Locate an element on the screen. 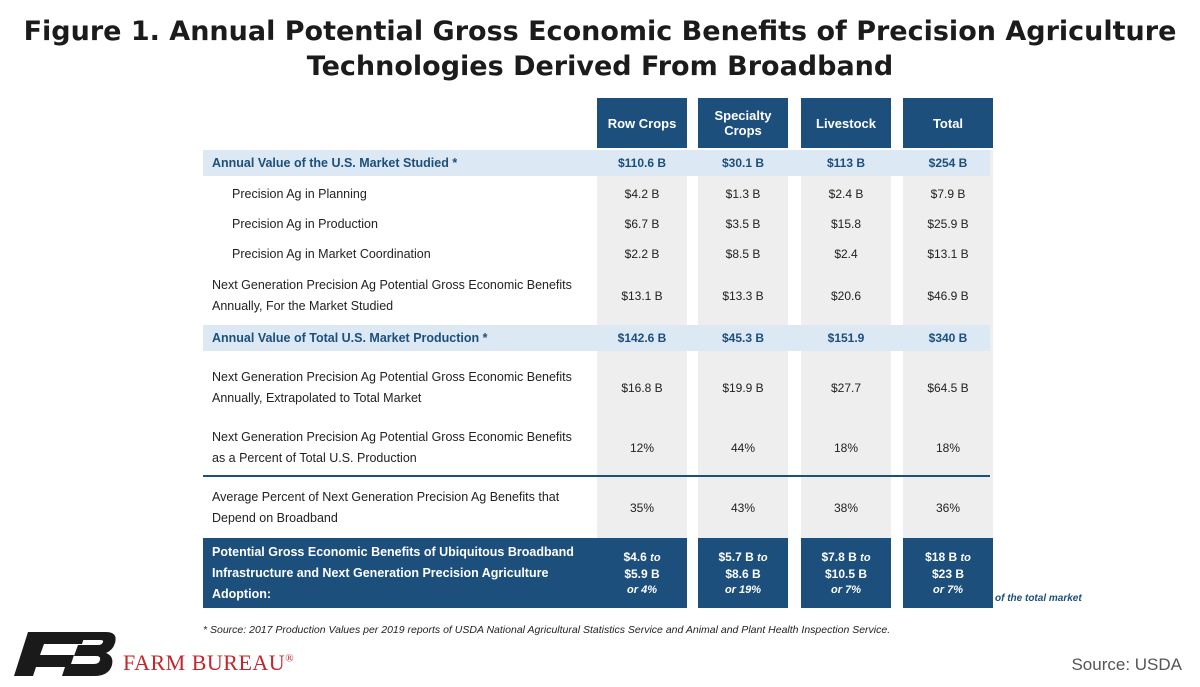 This screenshot has width=1200, height=687. column-header: Livestock is located at coordinates (846, 123).